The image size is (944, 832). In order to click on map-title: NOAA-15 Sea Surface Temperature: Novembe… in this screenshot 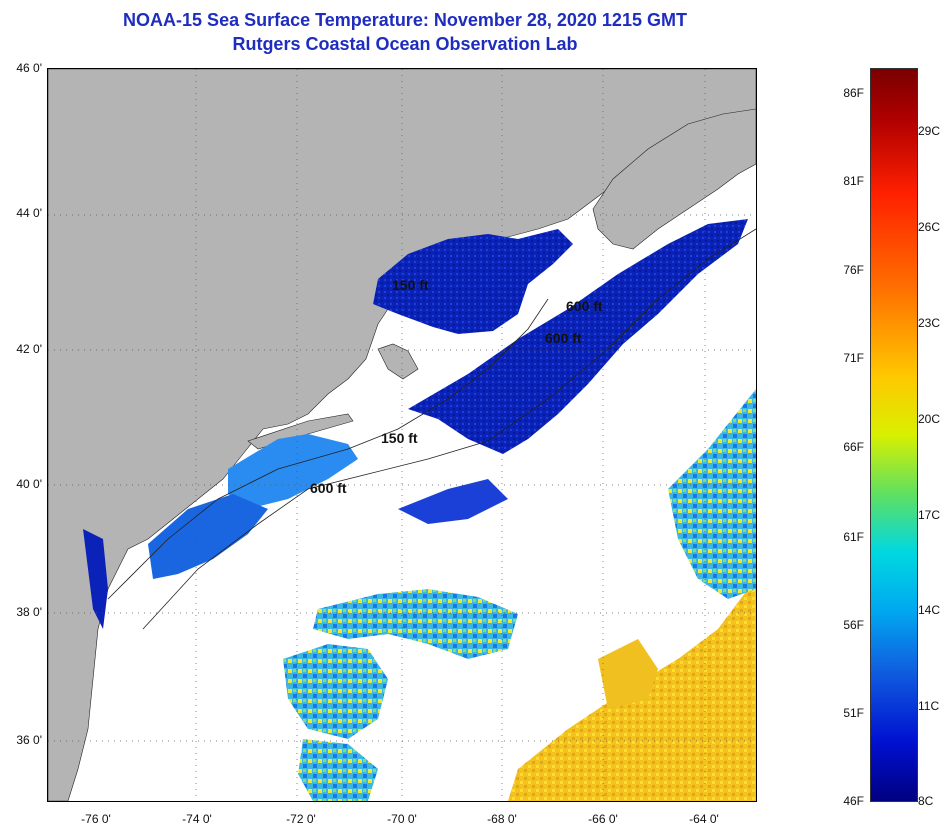, I will do `click(405, 20)`.